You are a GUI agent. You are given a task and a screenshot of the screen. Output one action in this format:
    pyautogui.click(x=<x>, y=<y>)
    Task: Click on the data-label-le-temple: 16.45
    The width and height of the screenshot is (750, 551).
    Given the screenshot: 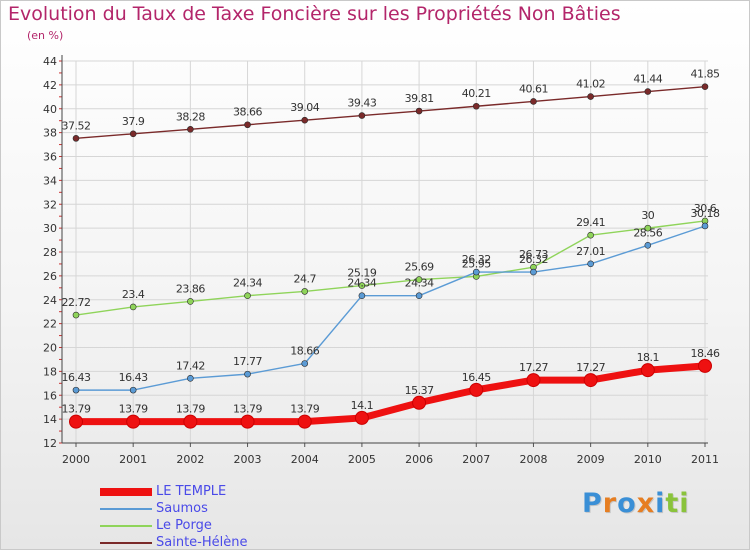 What is the action you would take?
    pyautogui.click(x=476, y=377)
    